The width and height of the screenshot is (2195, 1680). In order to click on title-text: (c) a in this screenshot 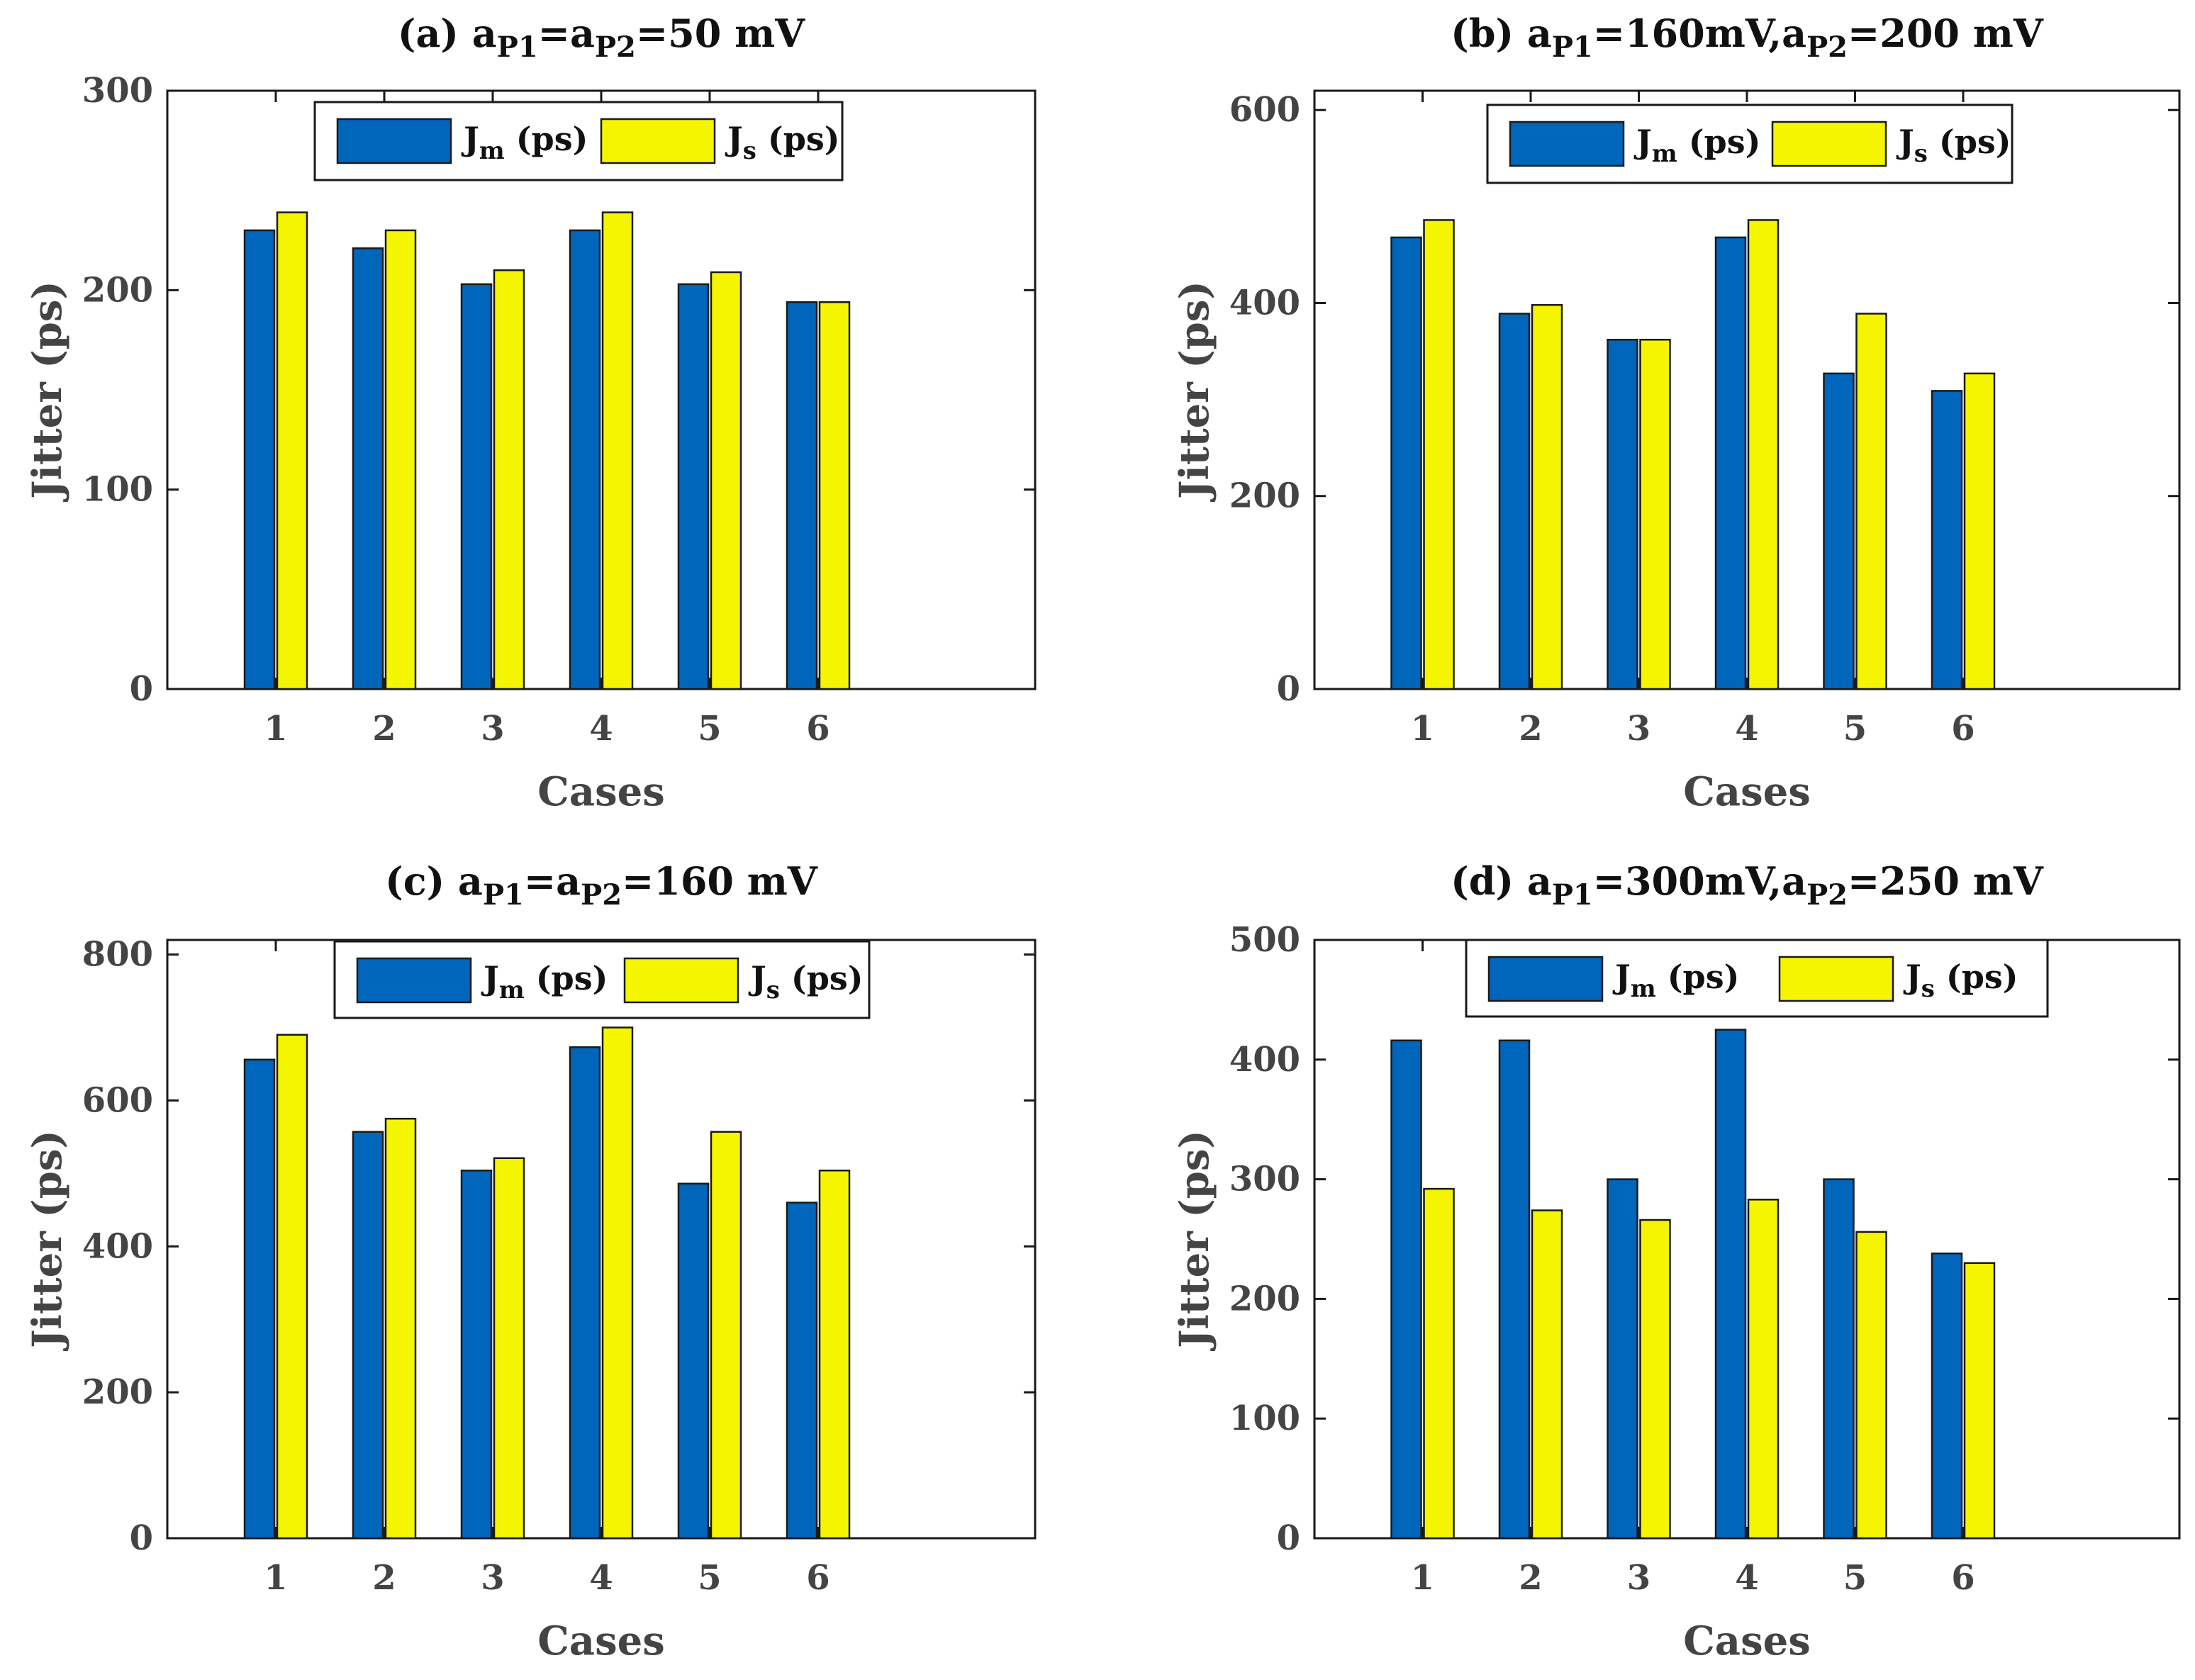, I will do `click(434, 881)`.